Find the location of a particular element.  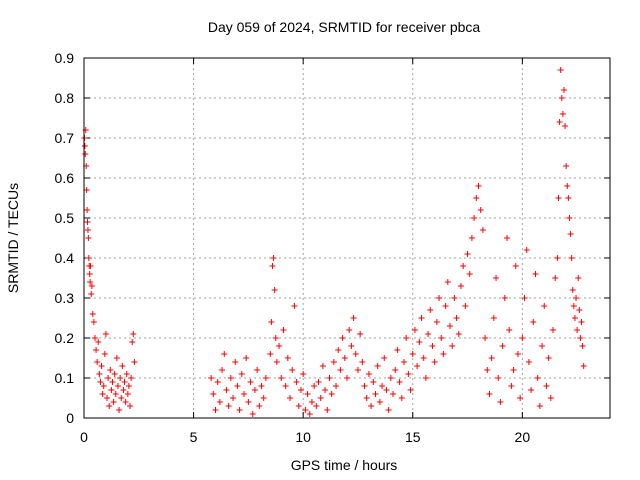

x-tick-label: 15 is located at coordinates (413, 437).